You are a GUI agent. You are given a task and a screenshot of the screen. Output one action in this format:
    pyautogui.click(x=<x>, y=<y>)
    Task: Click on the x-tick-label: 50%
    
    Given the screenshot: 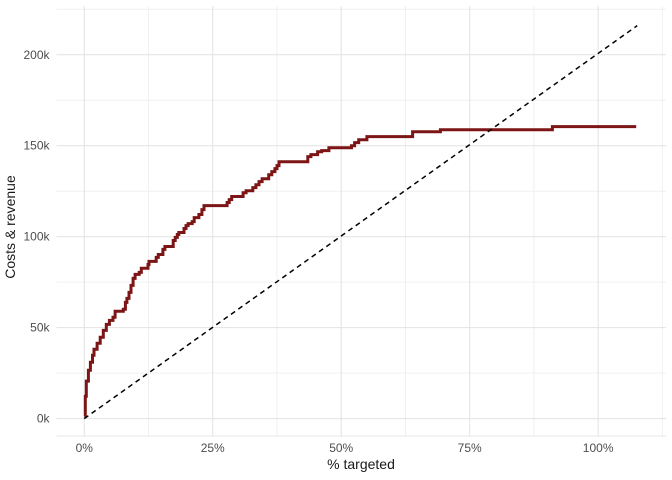 What is the action you would take?
    pyautogui.click(x=341, y=448)
    